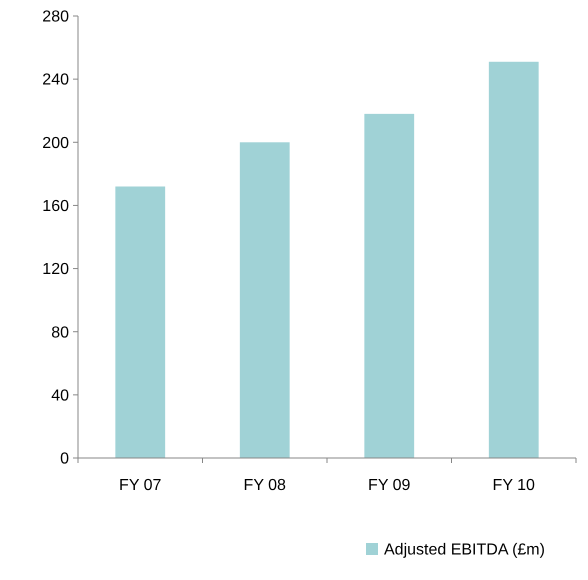 This screenshot has height=580, width=588. What do you see at coordinates (56, 143) in the screenshot?
I see `y-tick-label: 200` at bounding box center [56, 143].